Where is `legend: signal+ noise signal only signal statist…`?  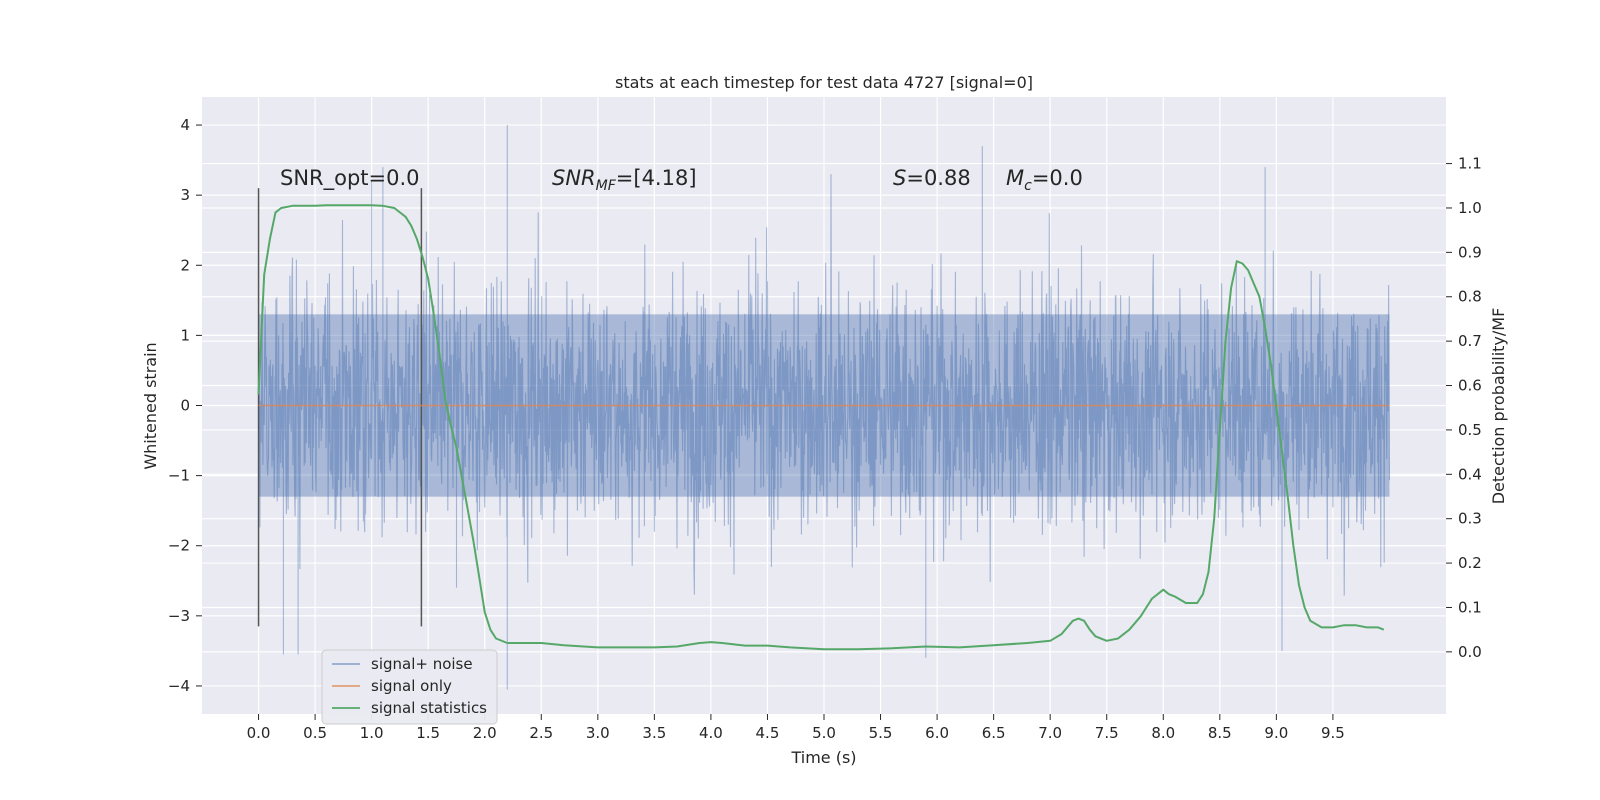 legend: signal+ noise signal only signal statist… is located at coordinates (409, 687).